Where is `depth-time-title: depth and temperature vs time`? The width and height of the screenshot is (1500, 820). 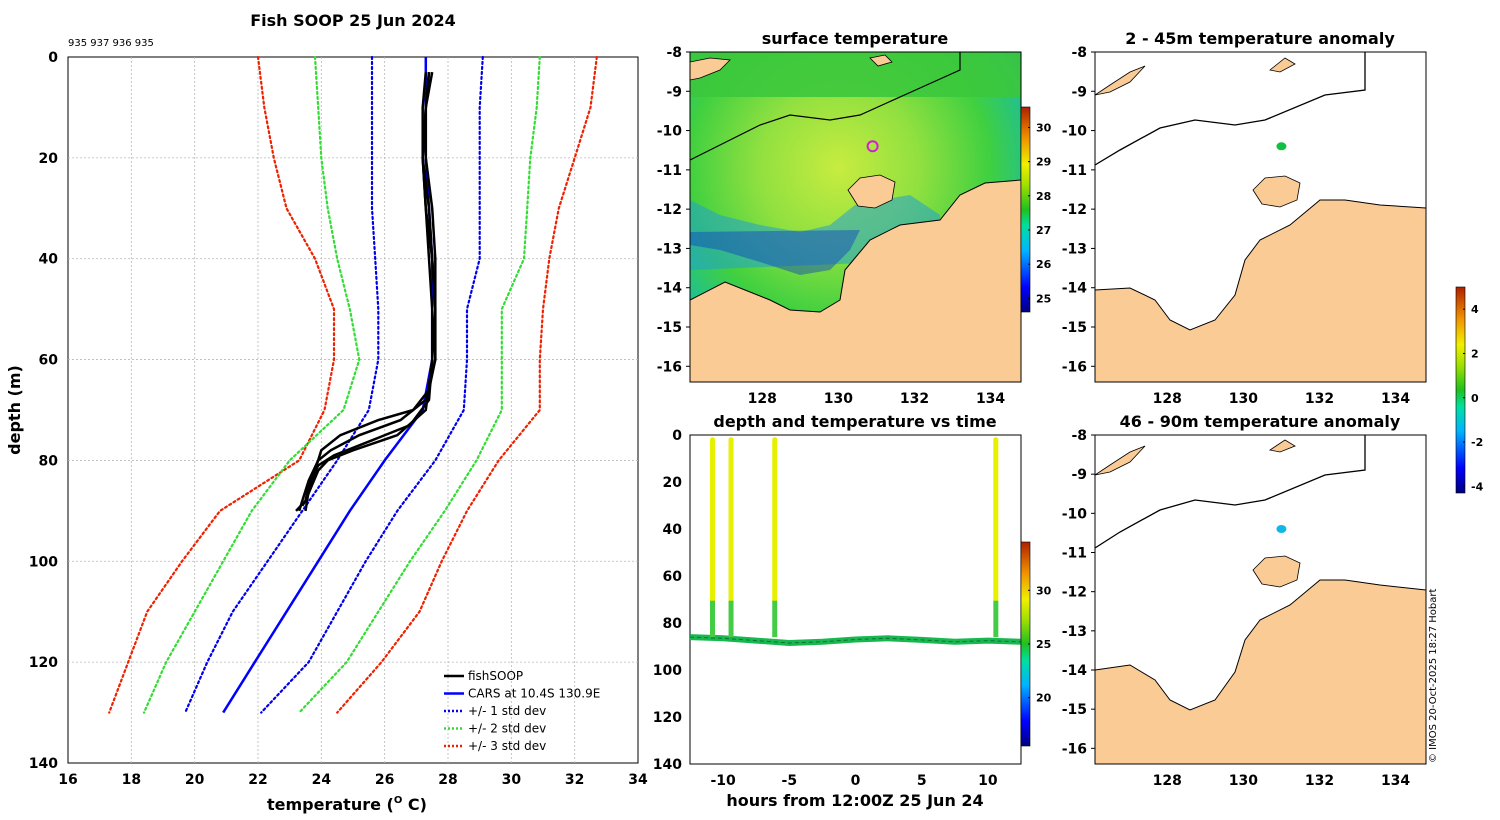
depth-time-title: depth and temperature vs time is located at coordinates (854, 421).